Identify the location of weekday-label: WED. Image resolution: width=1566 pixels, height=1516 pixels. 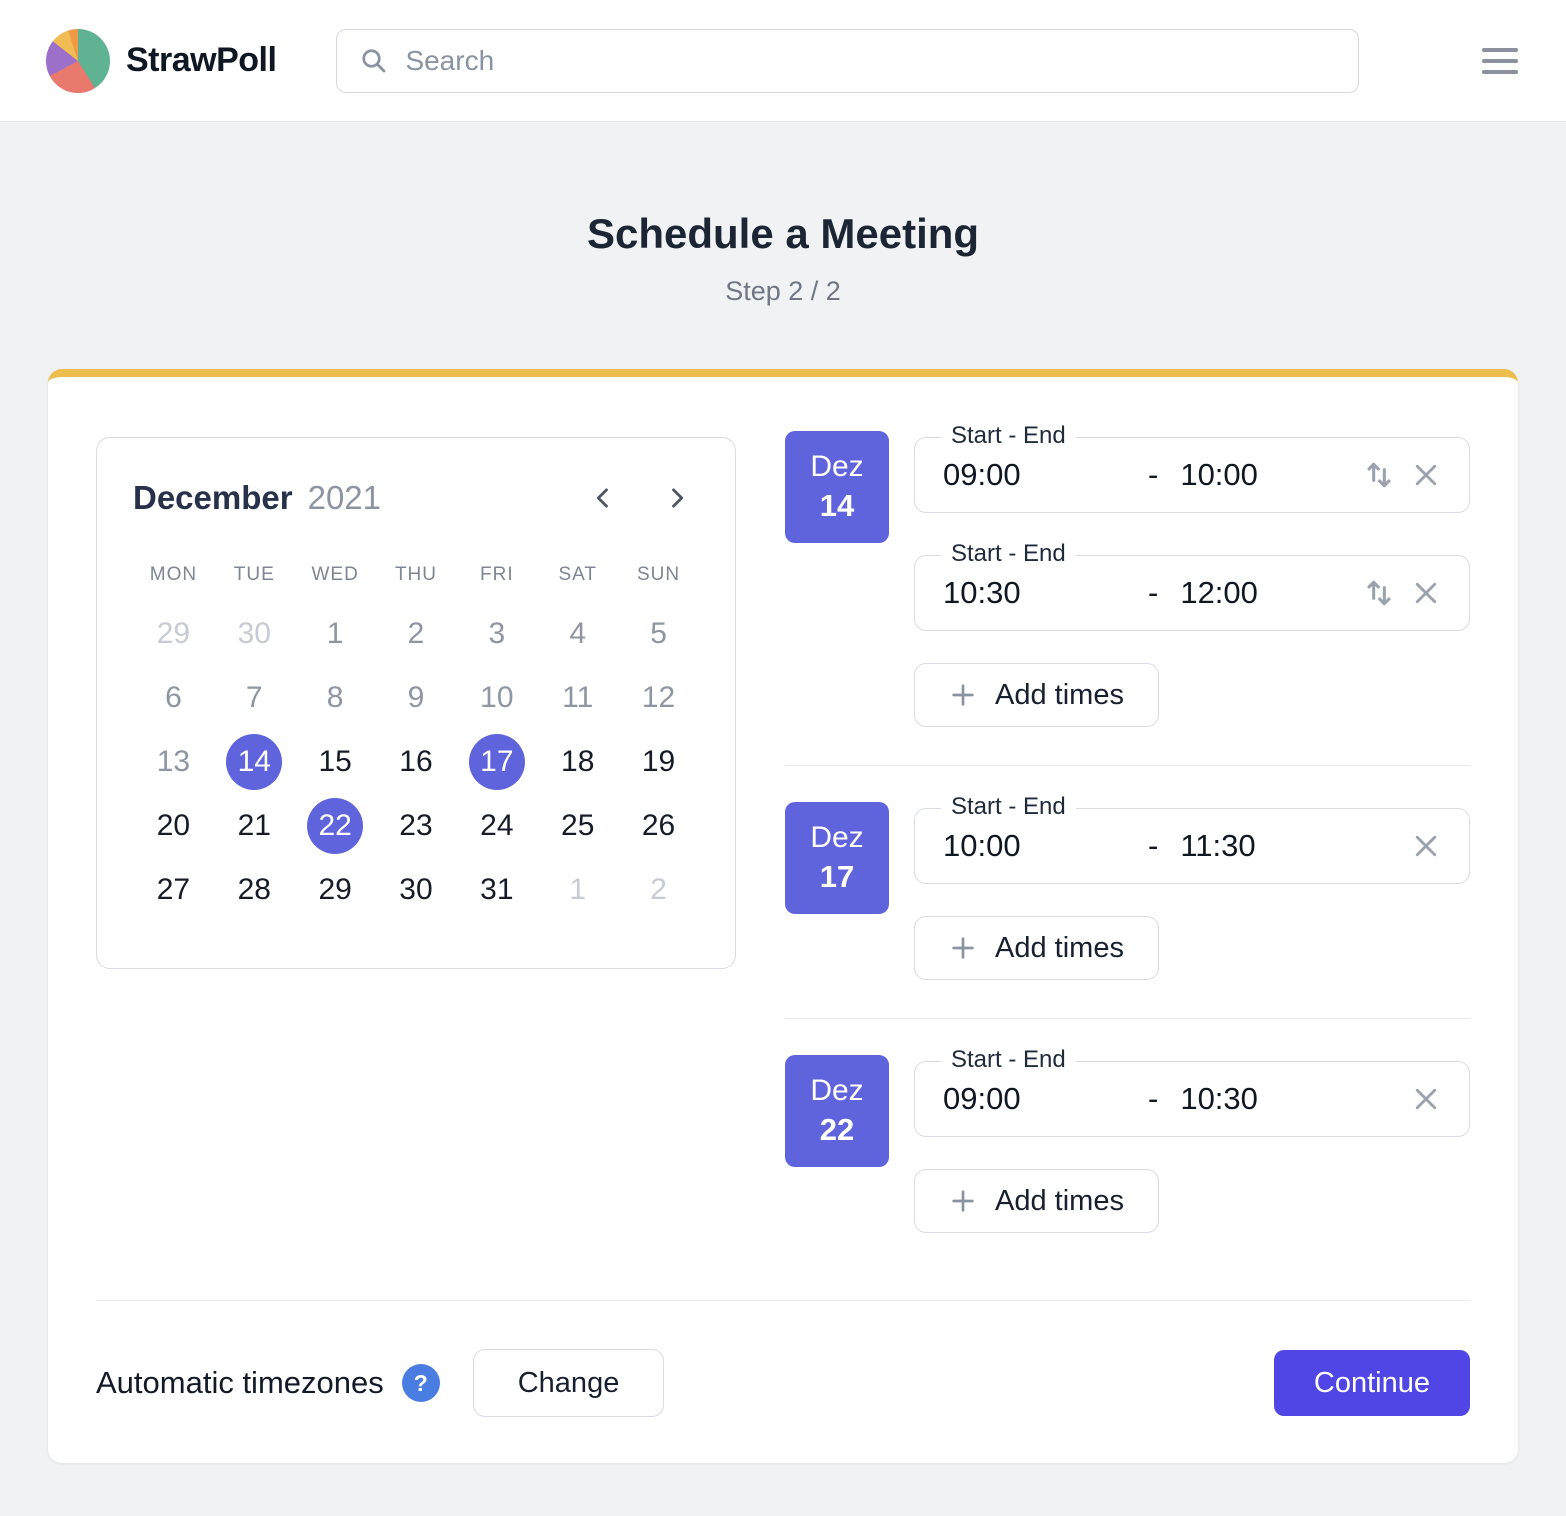
(335, 574).